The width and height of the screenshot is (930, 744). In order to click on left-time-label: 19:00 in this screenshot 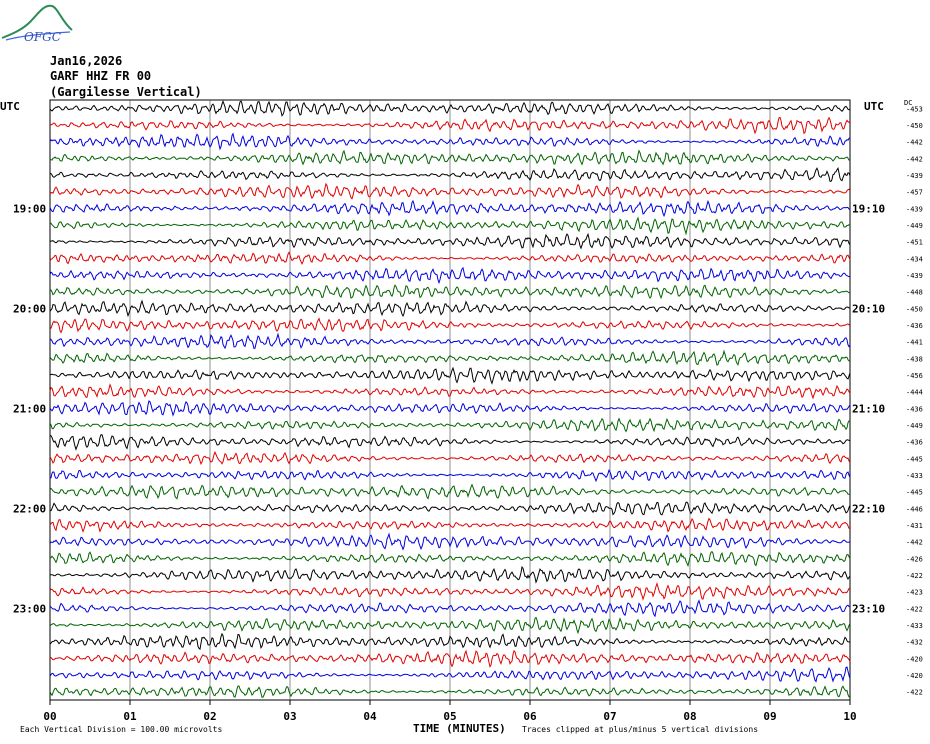, I will do `click(29, 208)`.